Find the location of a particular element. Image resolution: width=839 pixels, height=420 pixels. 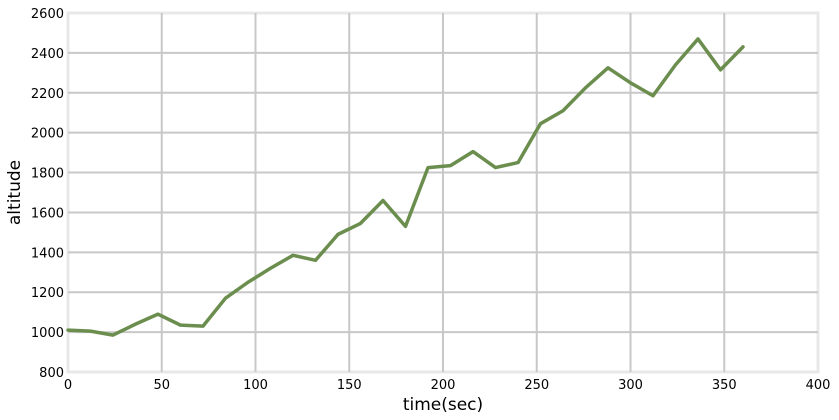

y-tick-label: 2200 is located at coordinates (47, 94).